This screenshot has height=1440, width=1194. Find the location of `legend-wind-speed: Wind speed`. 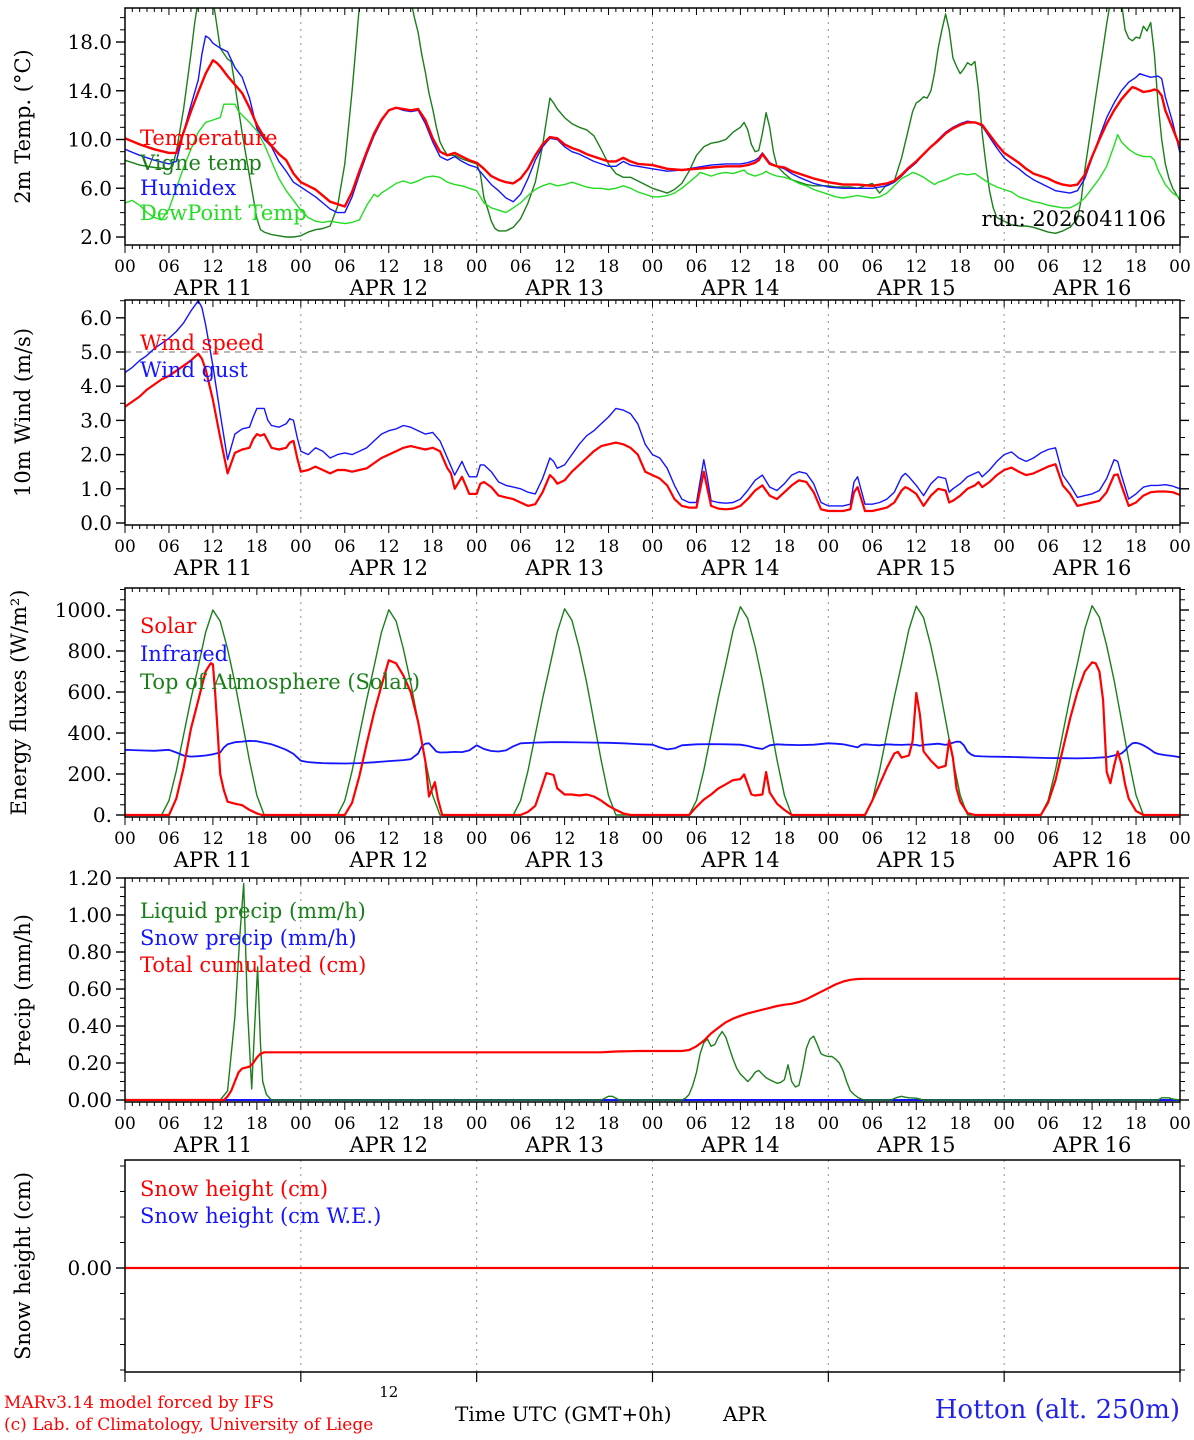

legend-wind-speed: Wind speed is located at coordinates (202, 343).